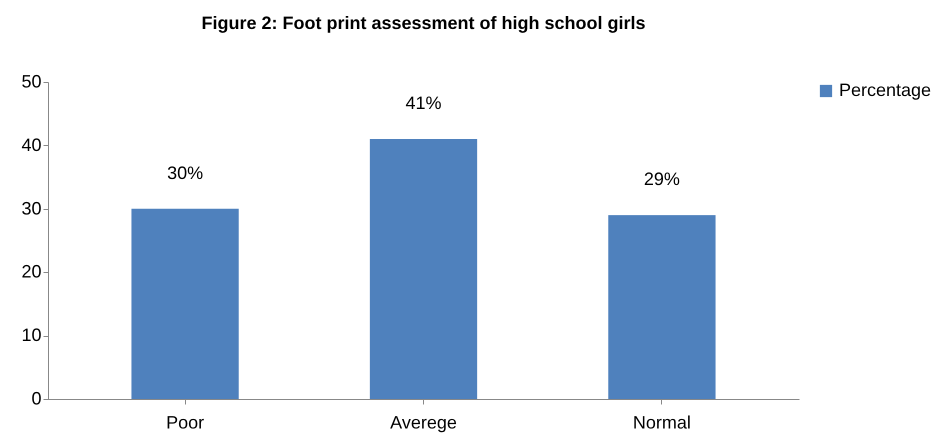  What do you see at coordinates (662, 179) in the screenshot?
I see `data-label: 29%` at bounding box center [662, 179].